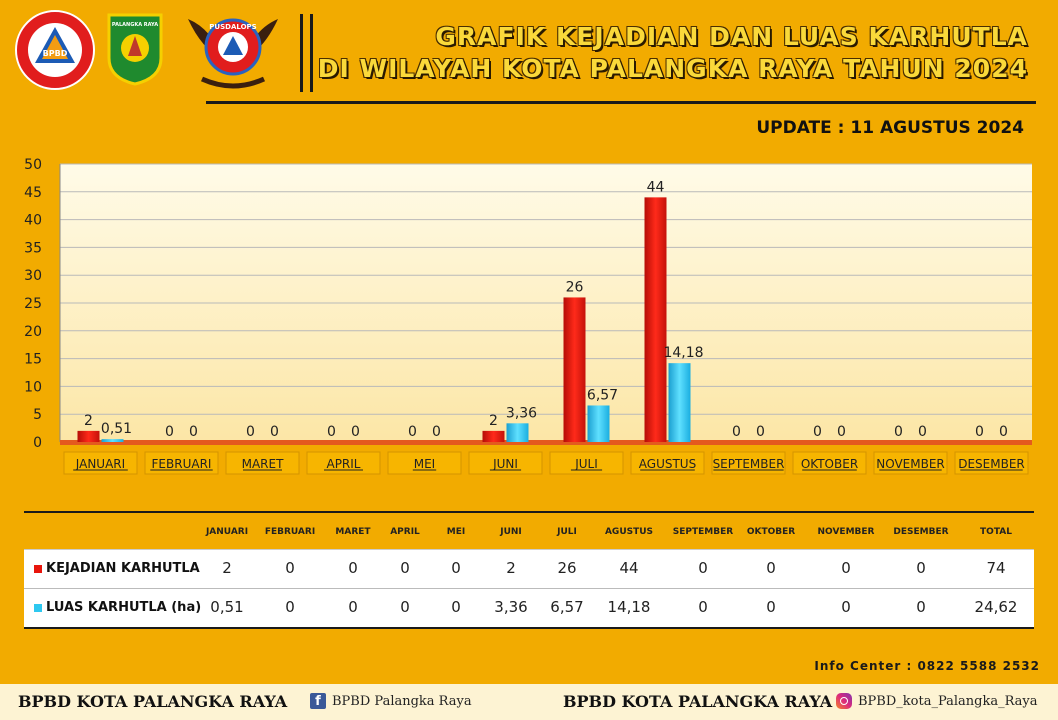  Describe the element at coordinates (546, 442) in the screenshot. I see `chart-floor` at that location.